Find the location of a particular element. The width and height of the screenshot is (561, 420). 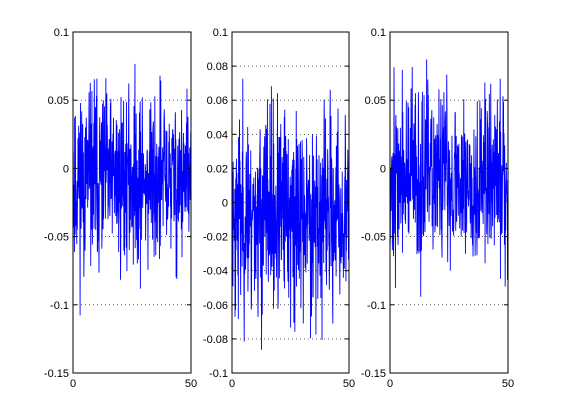

y-tick-label: -0.06 is located at coordinates (215, 306).